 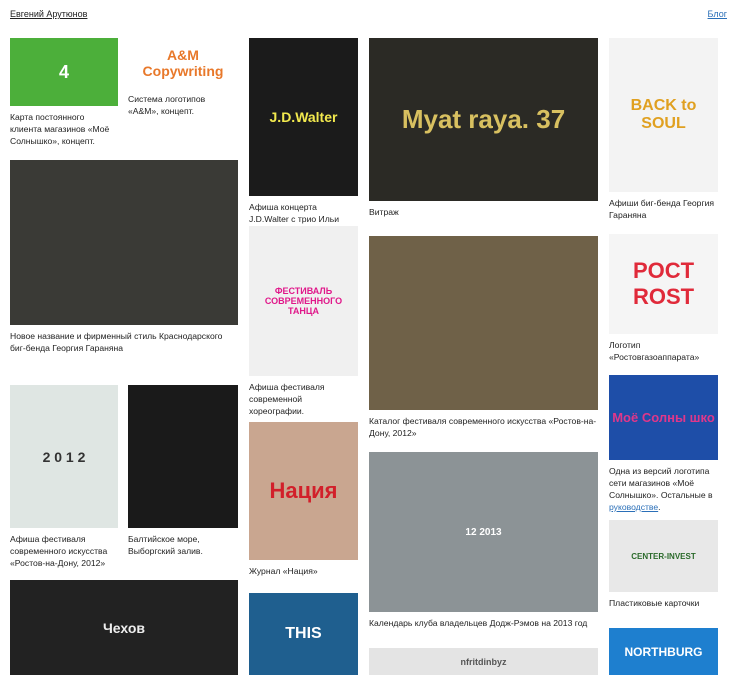 What do you see at coordinates (654, 351) in the screenshot?
I see `caption-text: Логотип «Ростовгазоаппарата»` at bounding box center [654, 351].